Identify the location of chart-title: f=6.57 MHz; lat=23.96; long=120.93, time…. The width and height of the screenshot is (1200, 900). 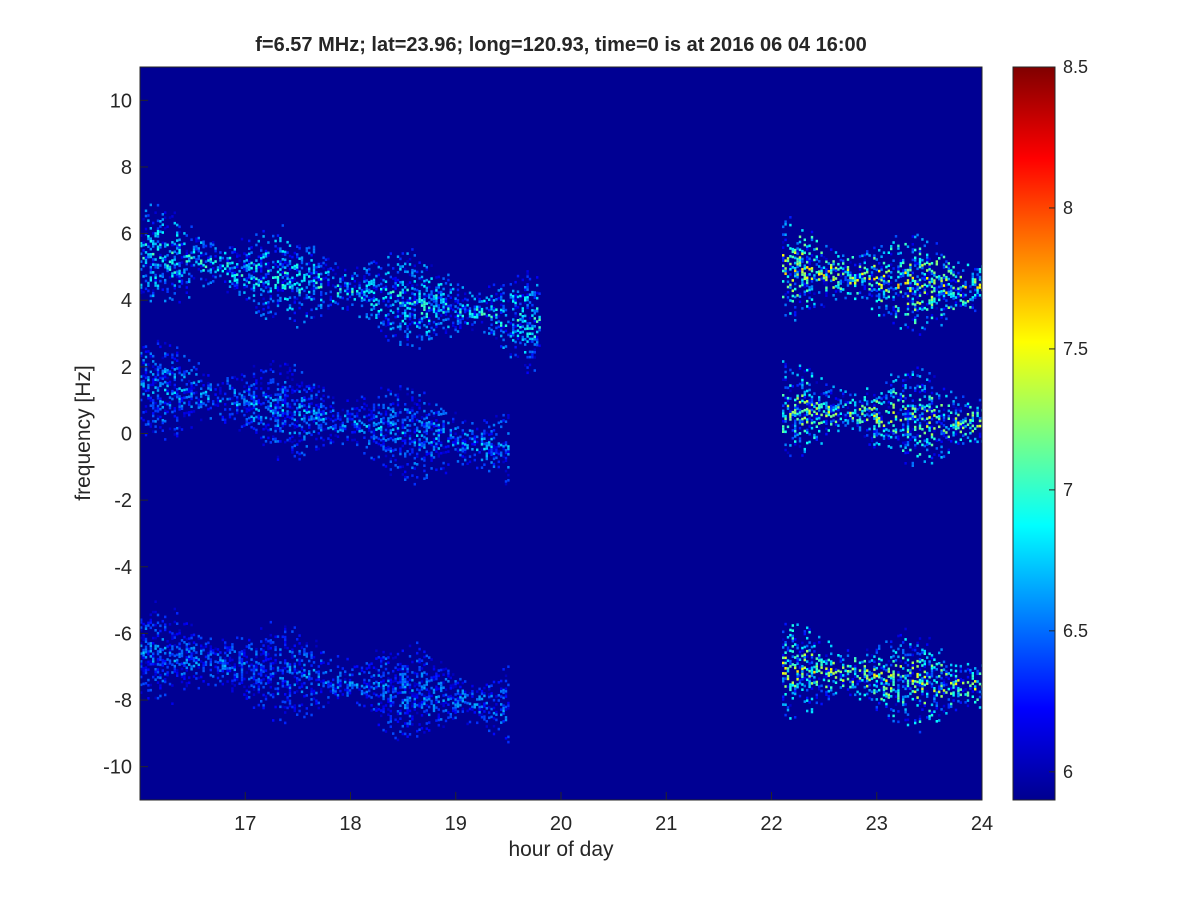
(561, 45).